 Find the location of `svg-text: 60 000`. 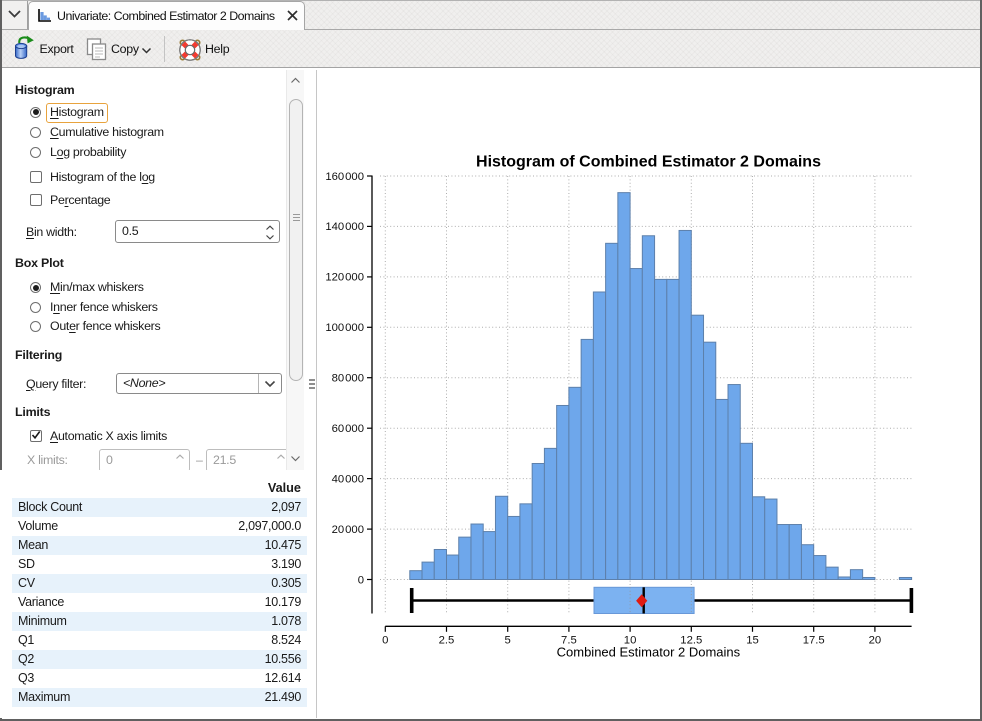

svg-text: 60 000 is located at coordinates (348, 429).